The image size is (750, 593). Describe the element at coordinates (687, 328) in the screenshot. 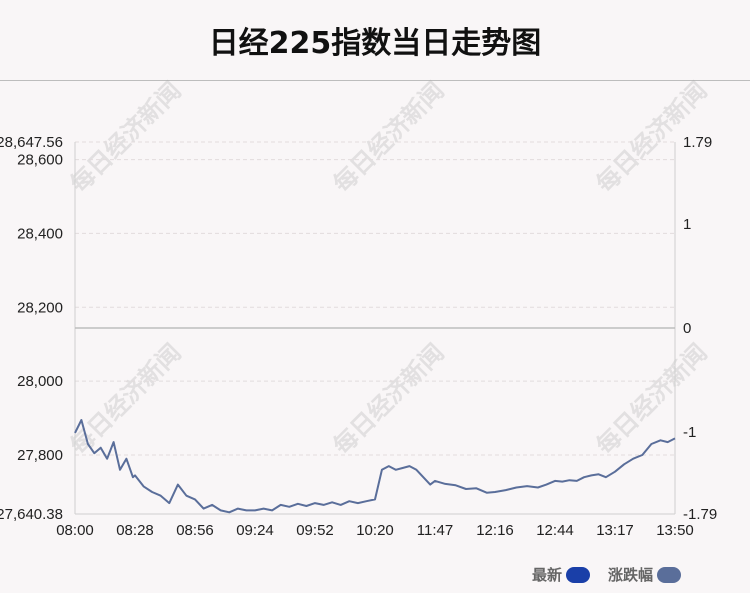

I see `y-tick-right: 0` at that location.